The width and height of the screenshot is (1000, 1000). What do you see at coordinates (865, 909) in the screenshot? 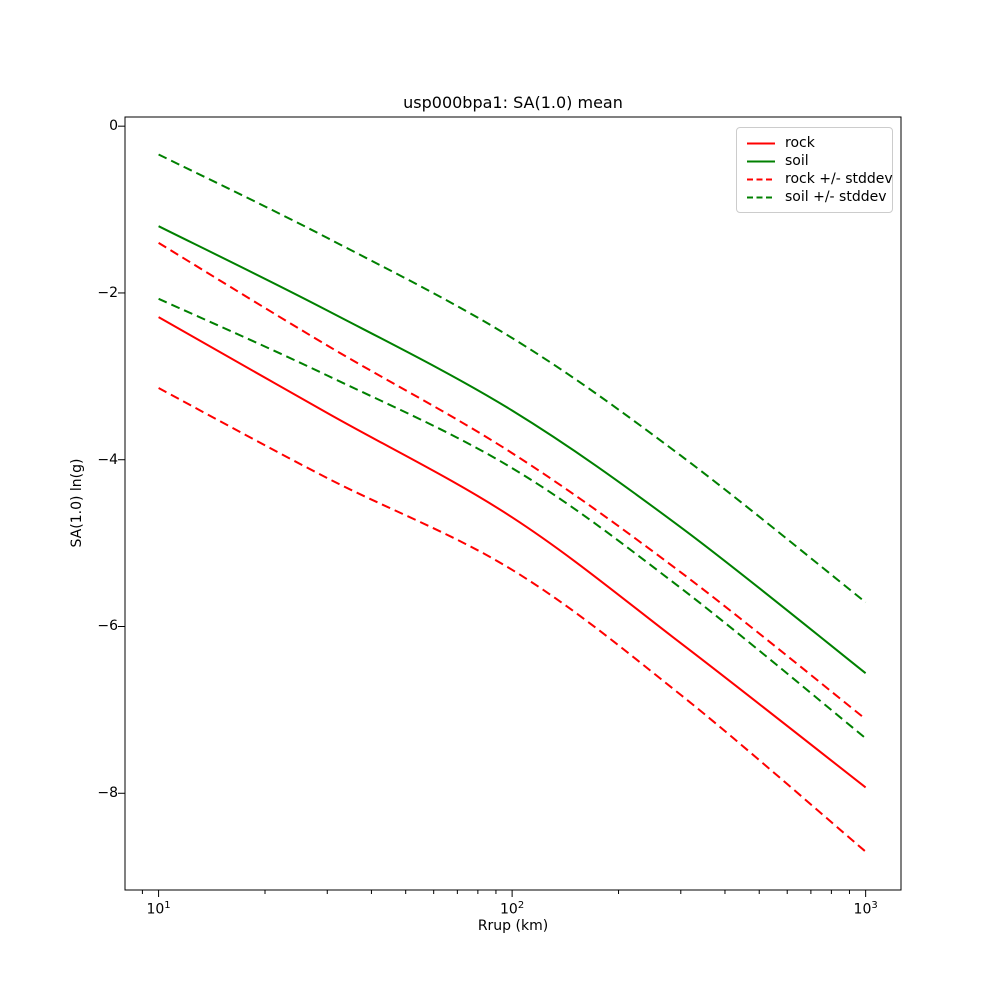
I see `x-tick-label-10e3: 103` at bounding box center [865, 909].